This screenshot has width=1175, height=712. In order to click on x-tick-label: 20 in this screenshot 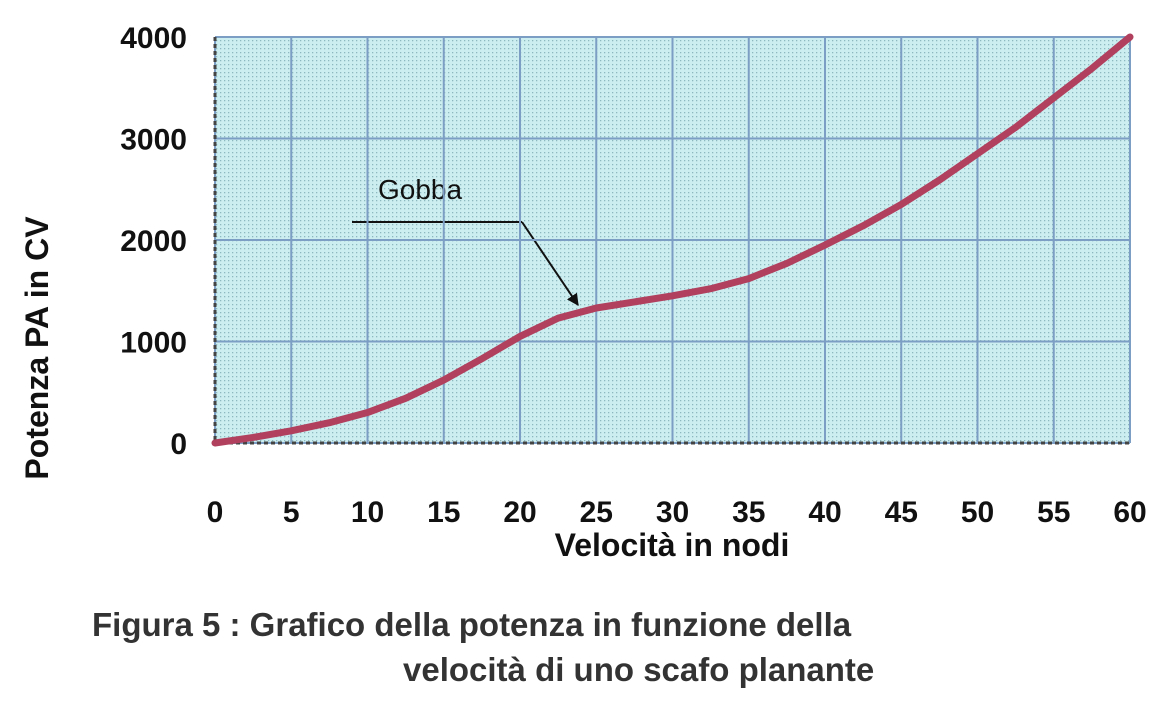, I will do `click(519, 512)`.